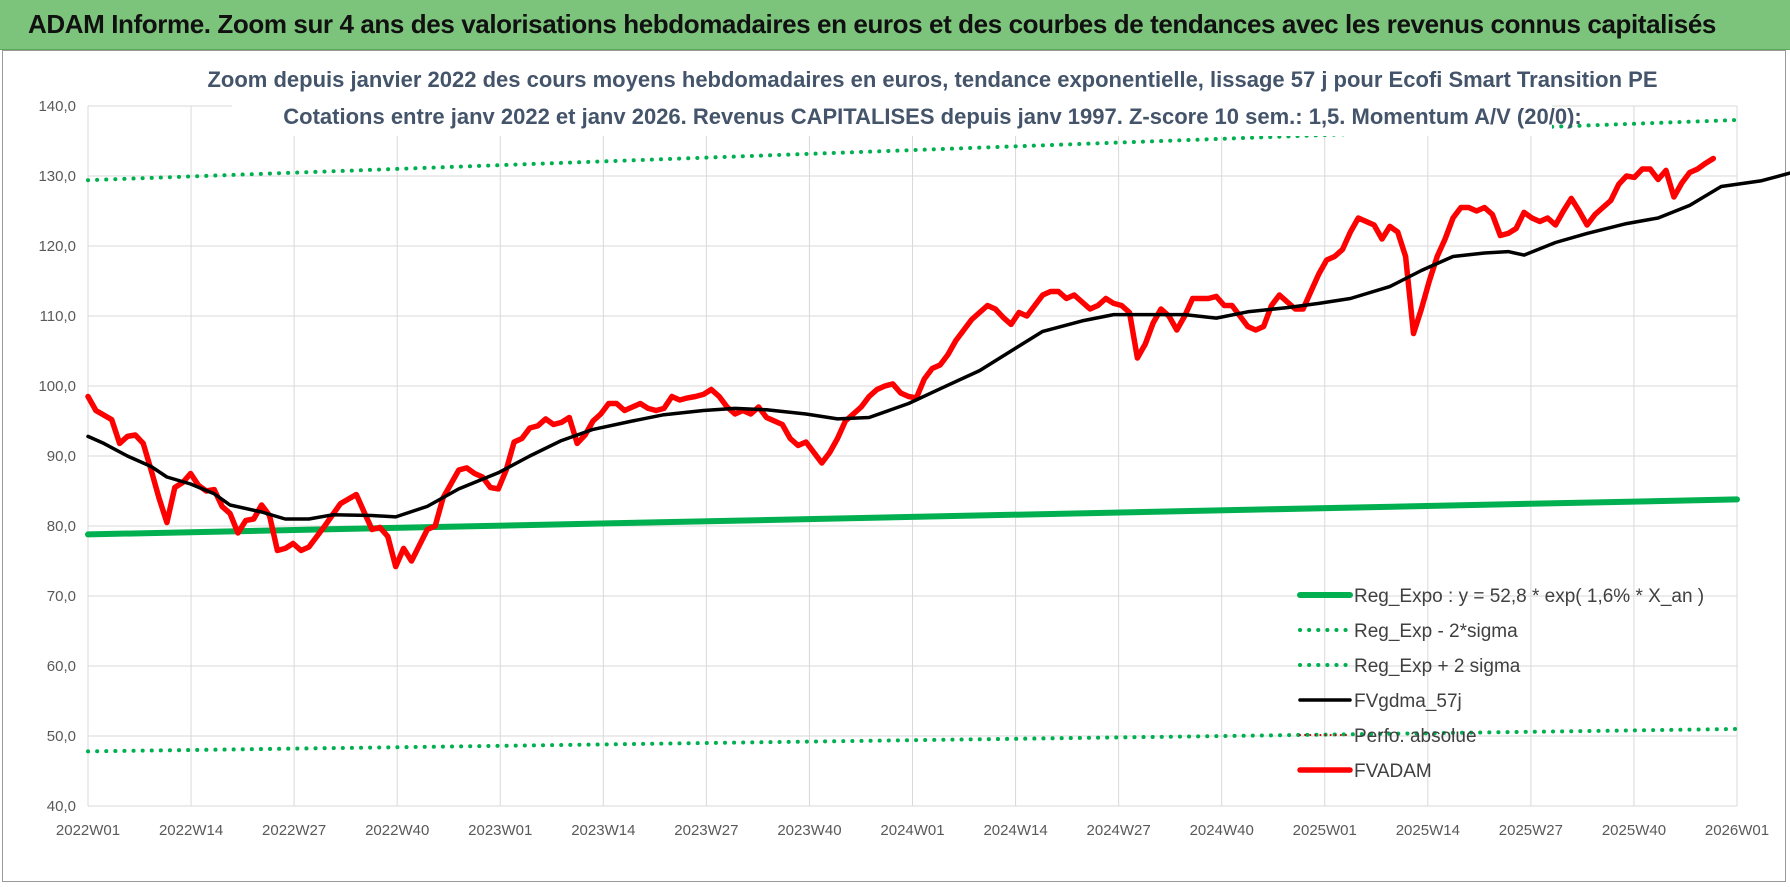  What do you see at coordinates (706, 830) in the screenshot?
I see `x-tick-label: 2023W27` at bounding box center [706, 830].